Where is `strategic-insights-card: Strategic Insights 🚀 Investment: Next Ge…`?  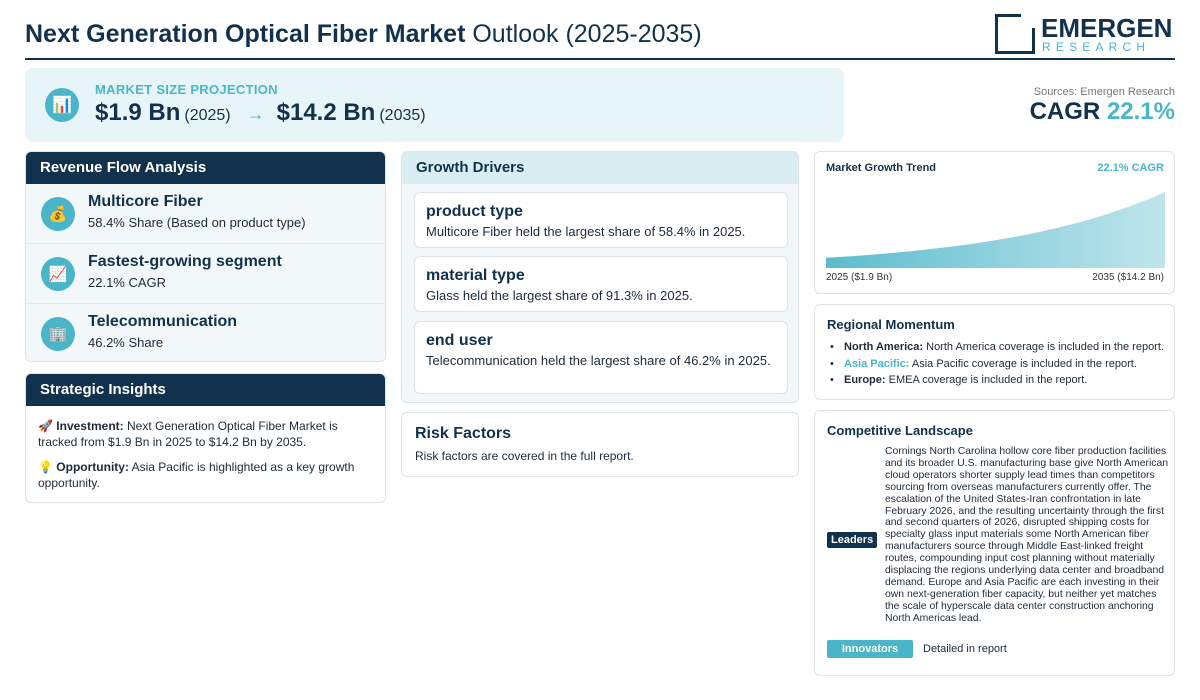
strategic-insights-card: Strategic Insights 🚀 Investment: Next Ge… is located at coordinates (205, 438).